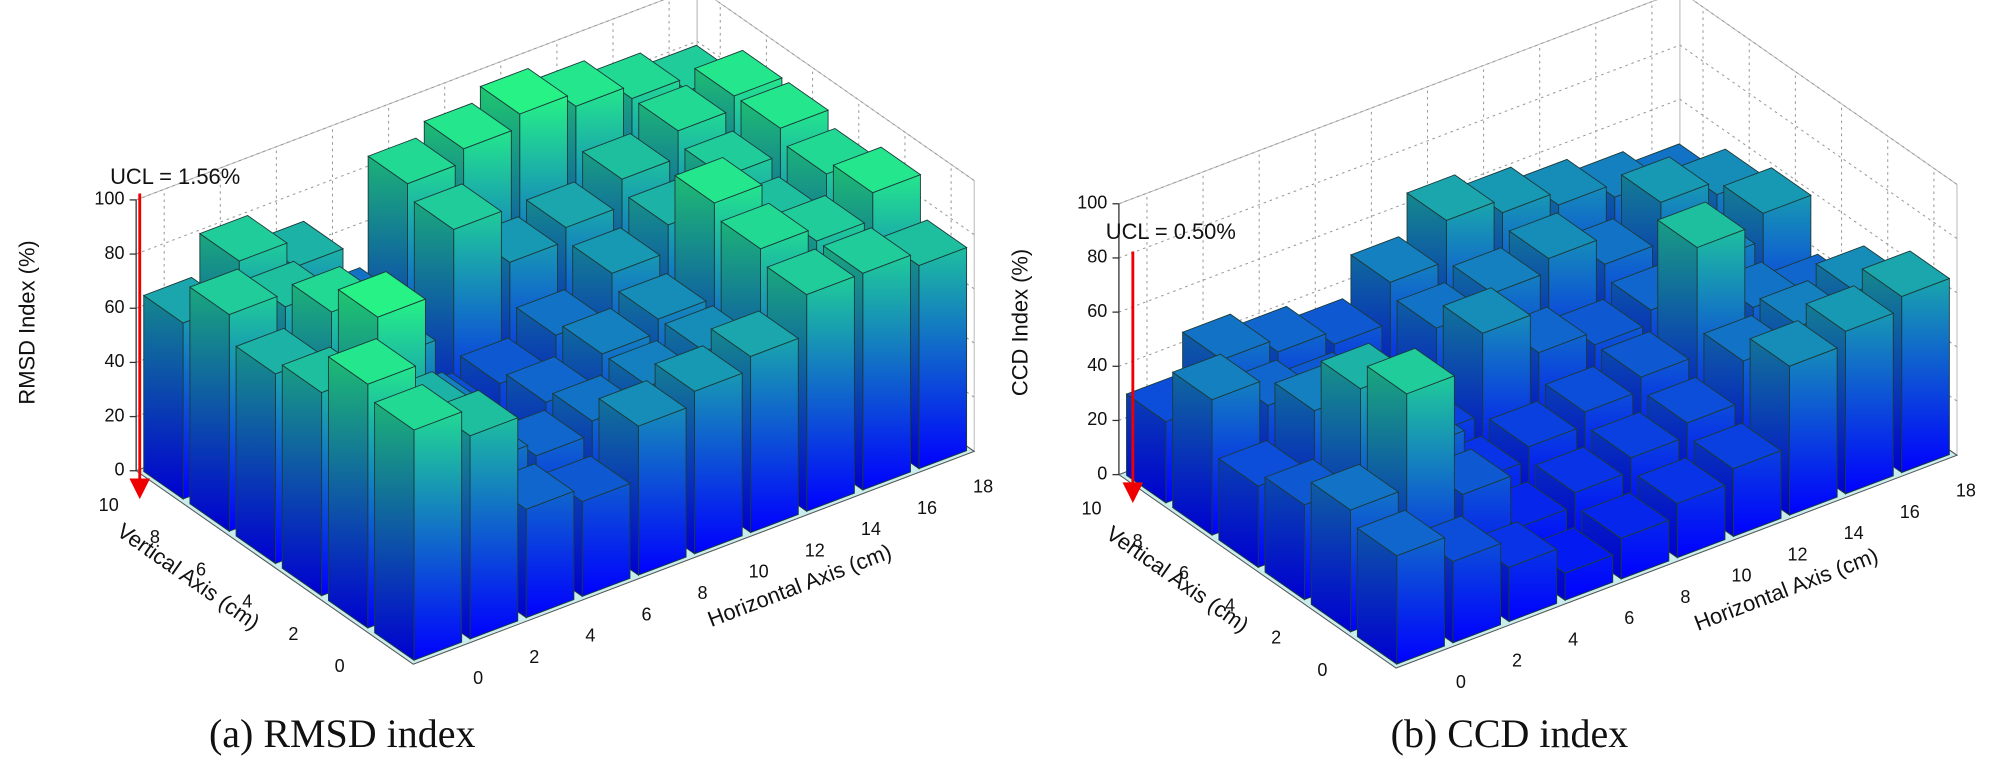 The width and height of the screenshot is (2000, 779). I want to click on z-axis-label: RMSD Index (%), so click(27, 322).